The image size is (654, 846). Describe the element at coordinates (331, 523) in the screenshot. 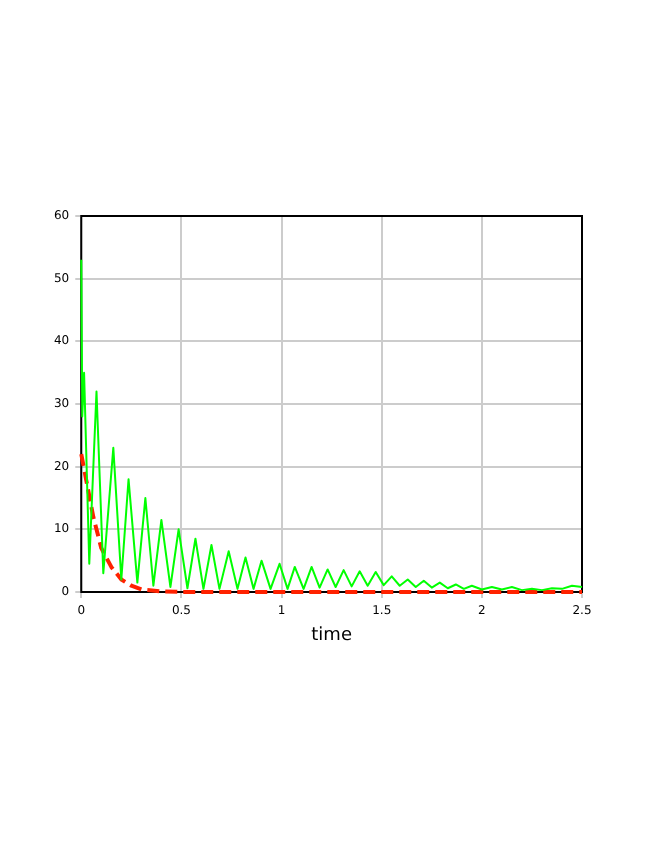

I see `line-series` at that location.